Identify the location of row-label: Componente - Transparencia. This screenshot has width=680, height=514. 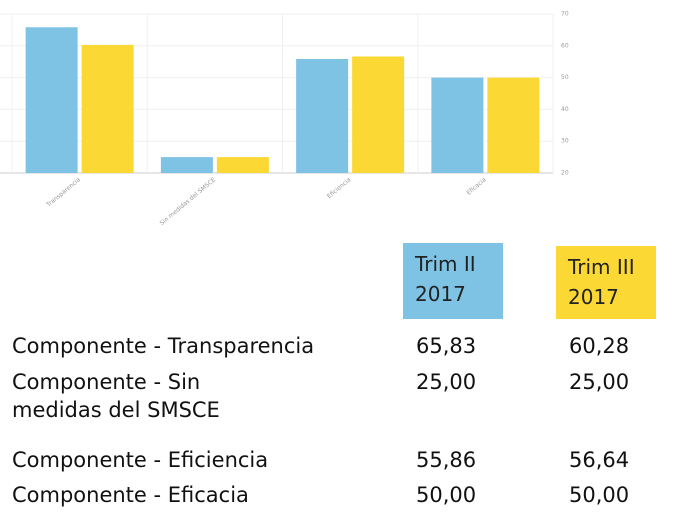
(163, 346).